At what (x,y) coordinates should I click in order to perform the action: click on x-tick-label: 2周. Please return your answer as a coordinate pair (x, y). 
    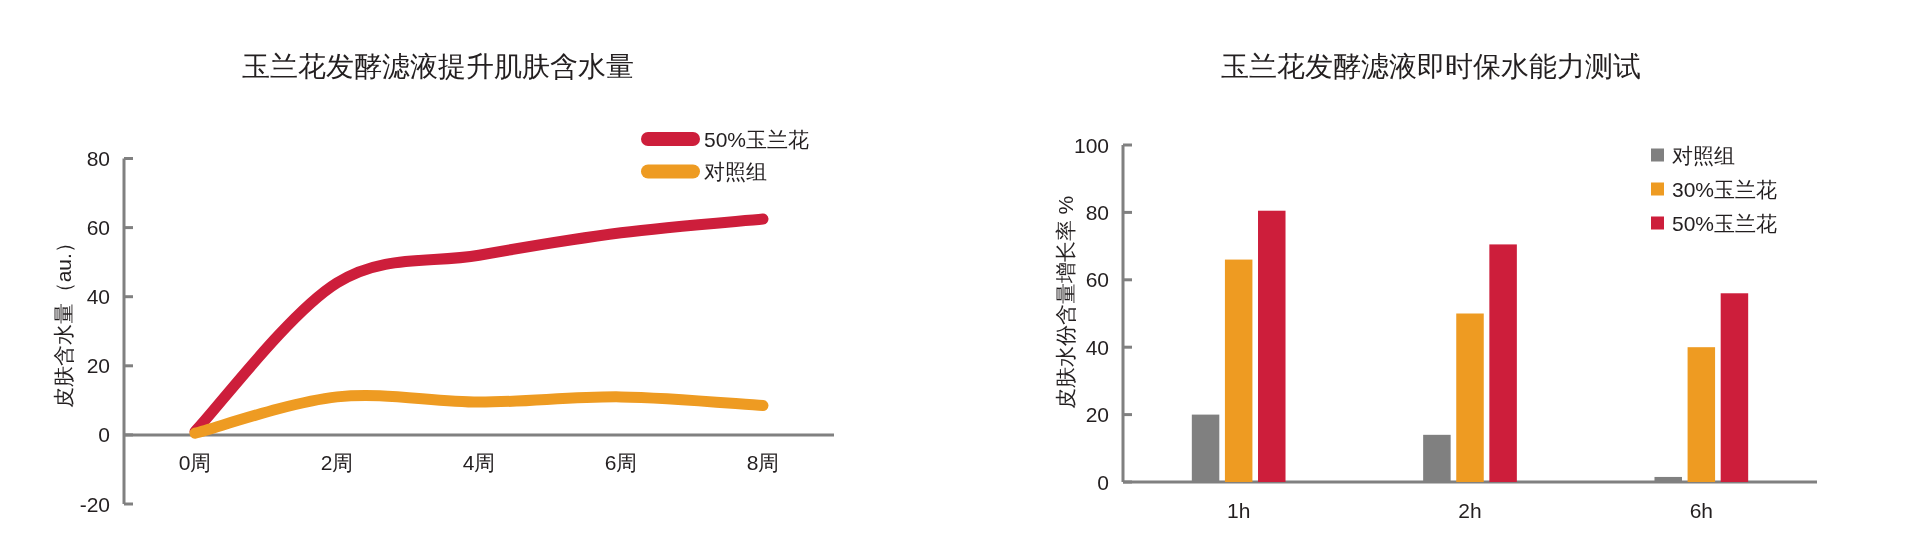
    Looking at the image, I should click on (337, 463).